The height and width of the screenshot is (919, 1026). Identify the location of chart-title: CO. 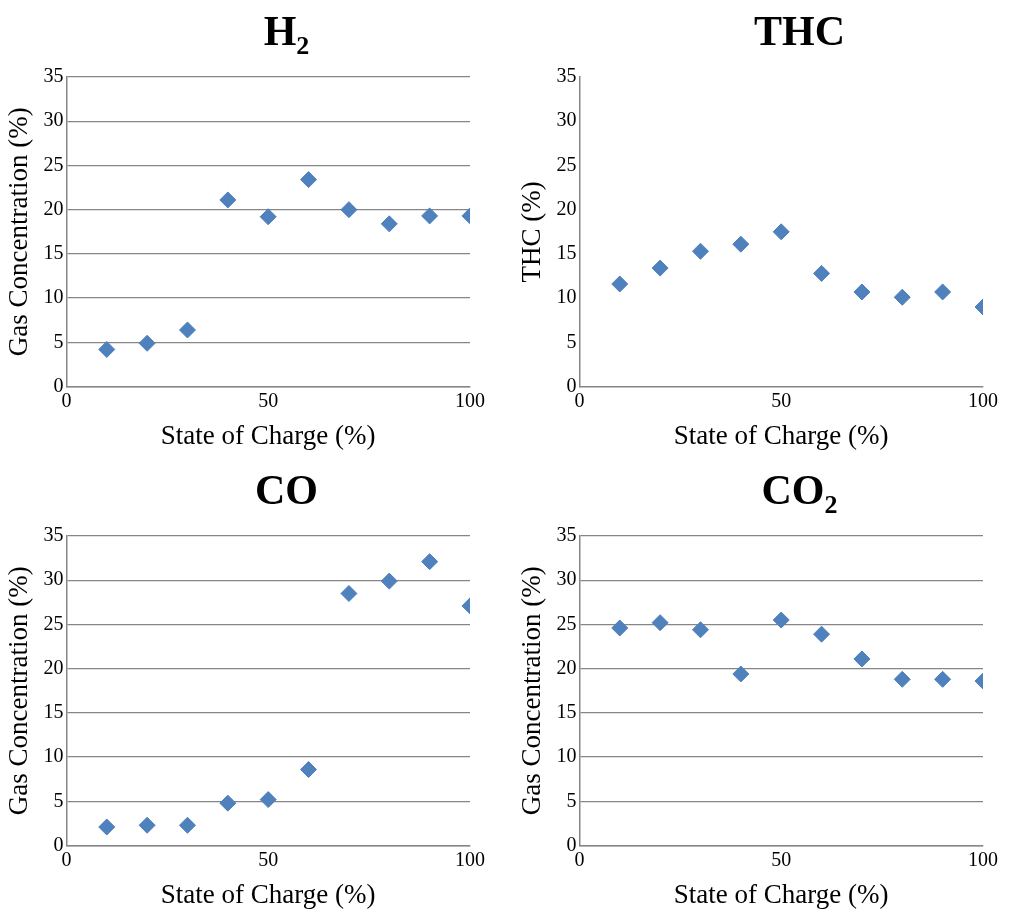
(286, 490).